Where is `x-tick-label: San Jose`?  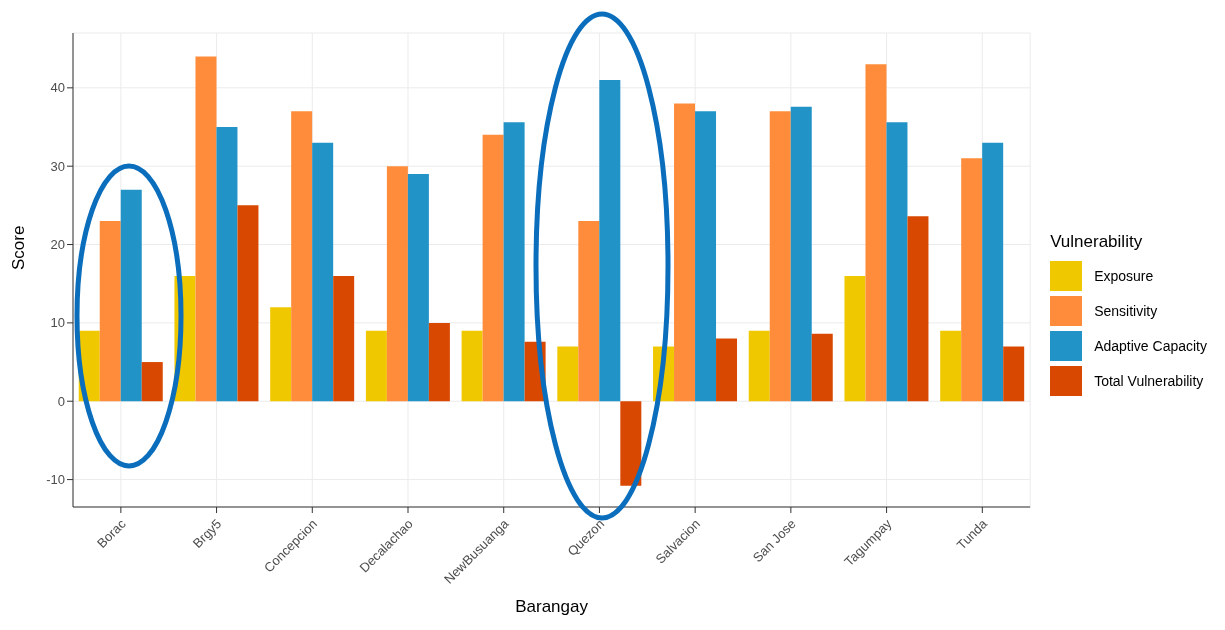 x-tick-label: San Jose is located at coordinates (774, 541).